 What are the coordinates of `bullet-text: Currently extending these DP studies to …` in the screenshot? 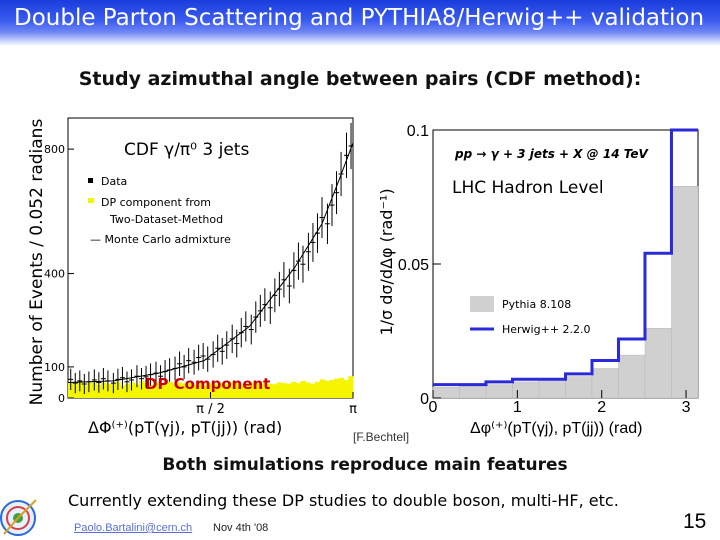 It's located at (343, 500).